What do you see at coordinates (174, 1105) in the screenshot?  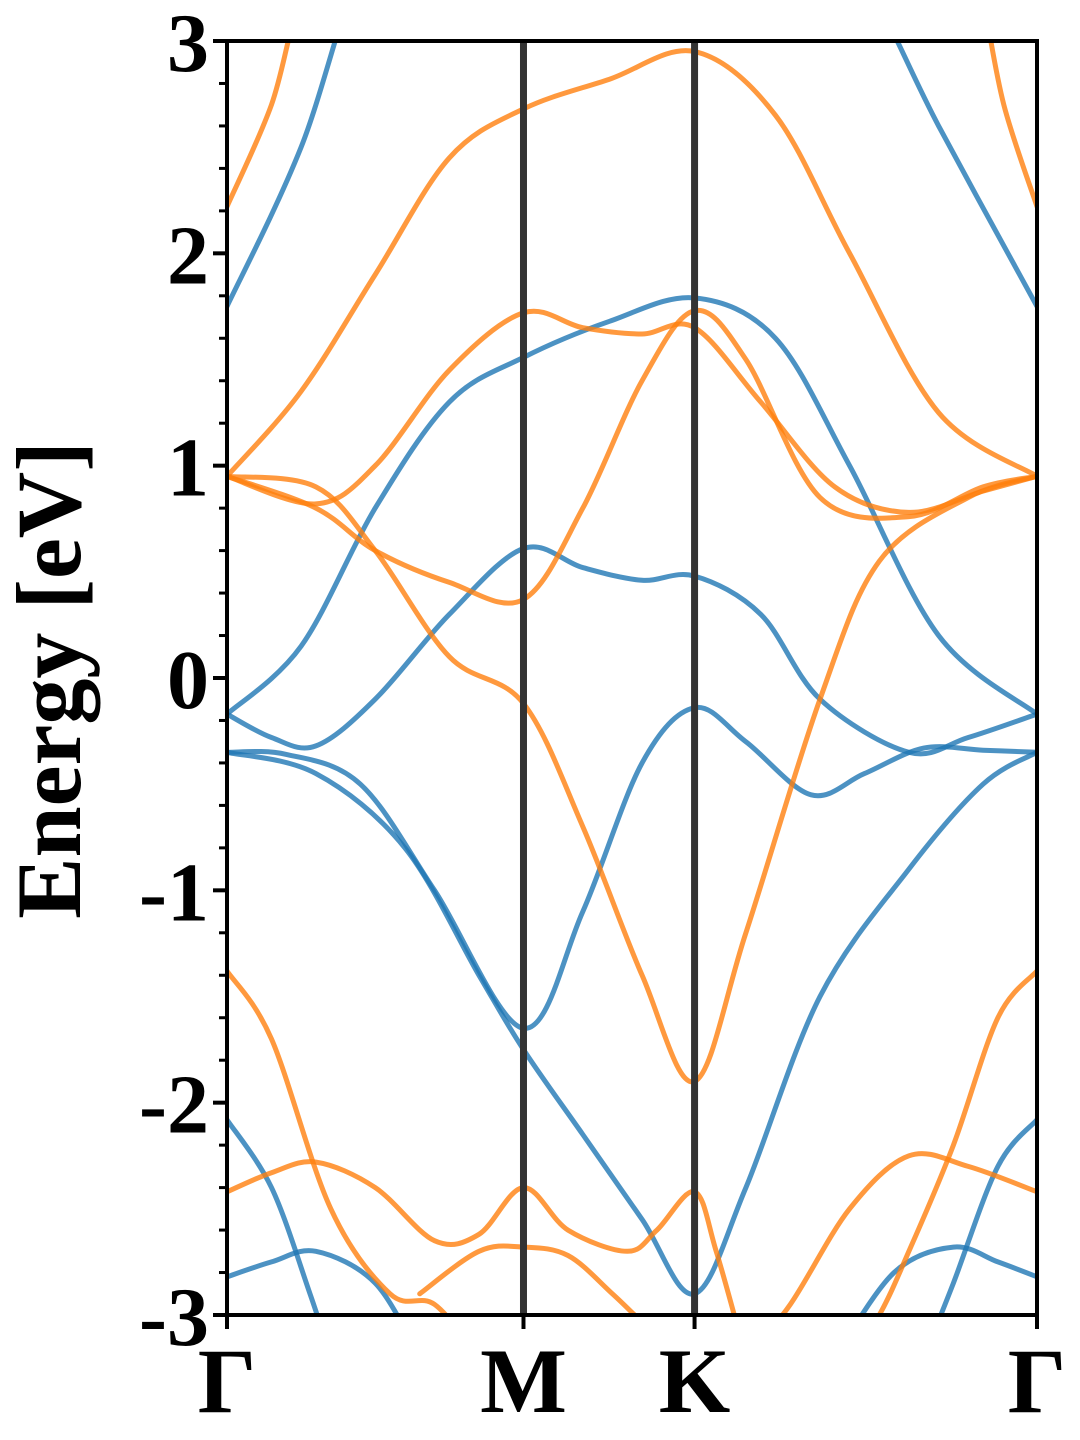 I see `y-tick-label: -2` at bounding box center [174, 1105].